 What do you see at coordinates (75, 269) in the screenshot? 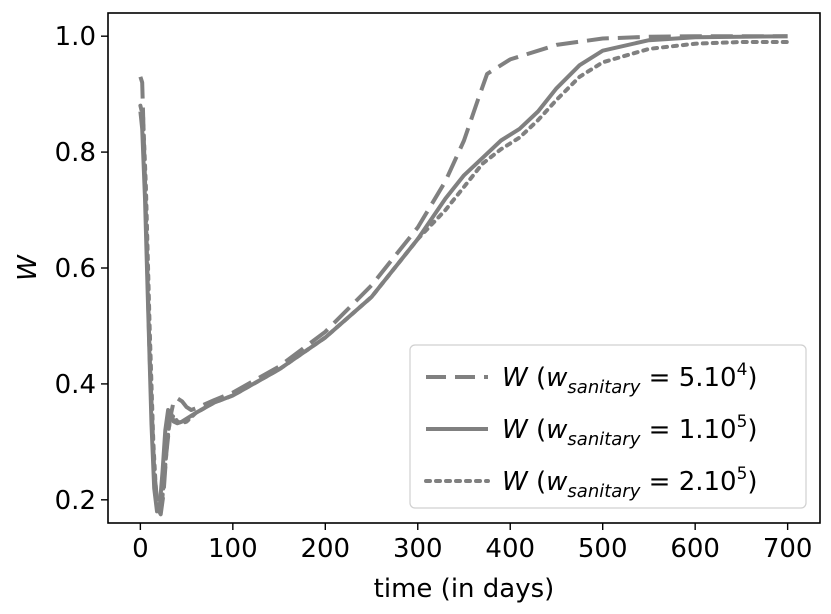
I see `y-tick-label: 0.6` at bounding box center [75, 269].